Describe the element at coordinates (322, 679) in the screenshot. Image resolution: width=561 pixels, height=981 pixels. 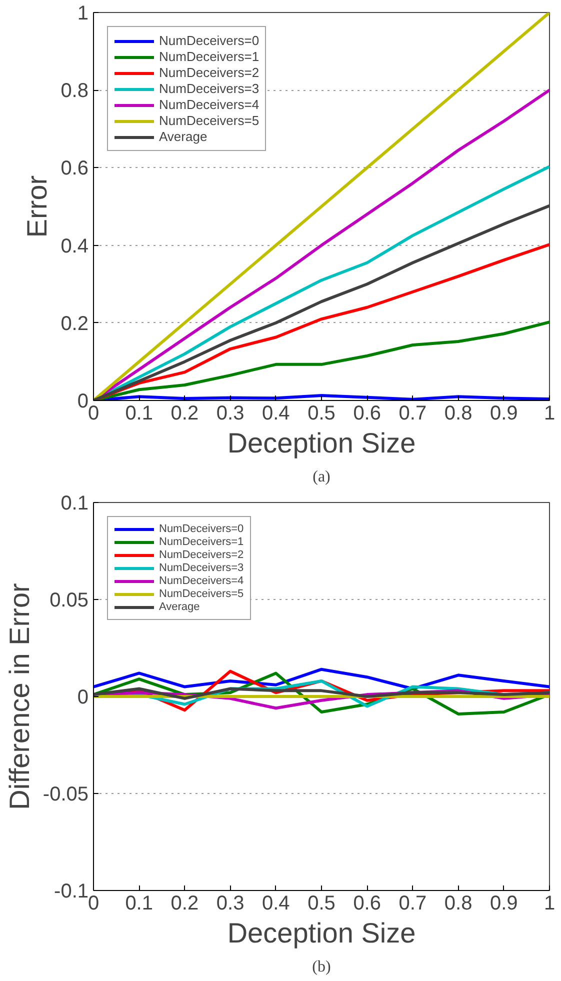
I see `line-series` at that location.